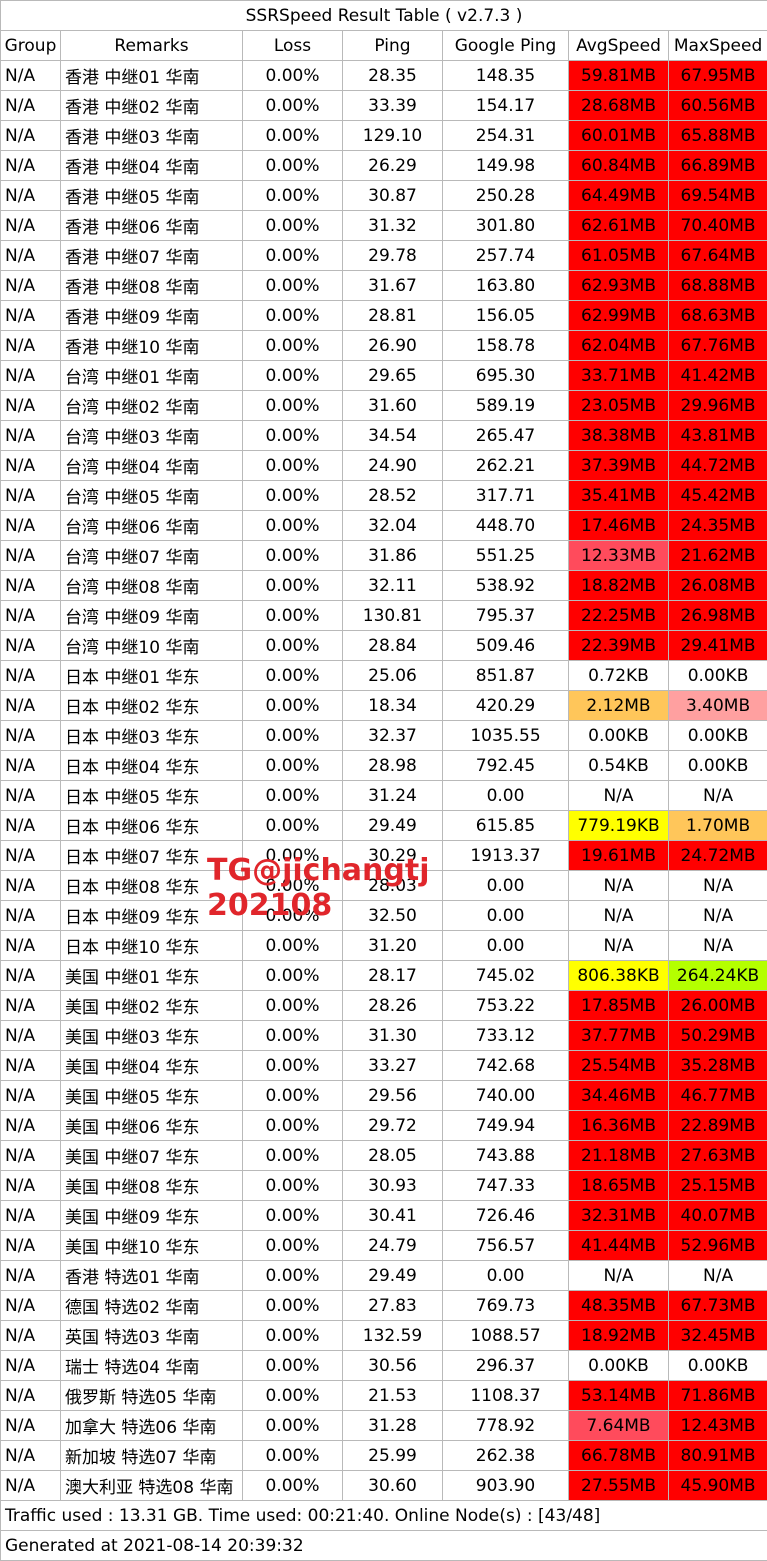 The height and width of the screenshot is (1561, 767). I want to click on cell-avg-speed: 806.38KB, so click(619, 976).